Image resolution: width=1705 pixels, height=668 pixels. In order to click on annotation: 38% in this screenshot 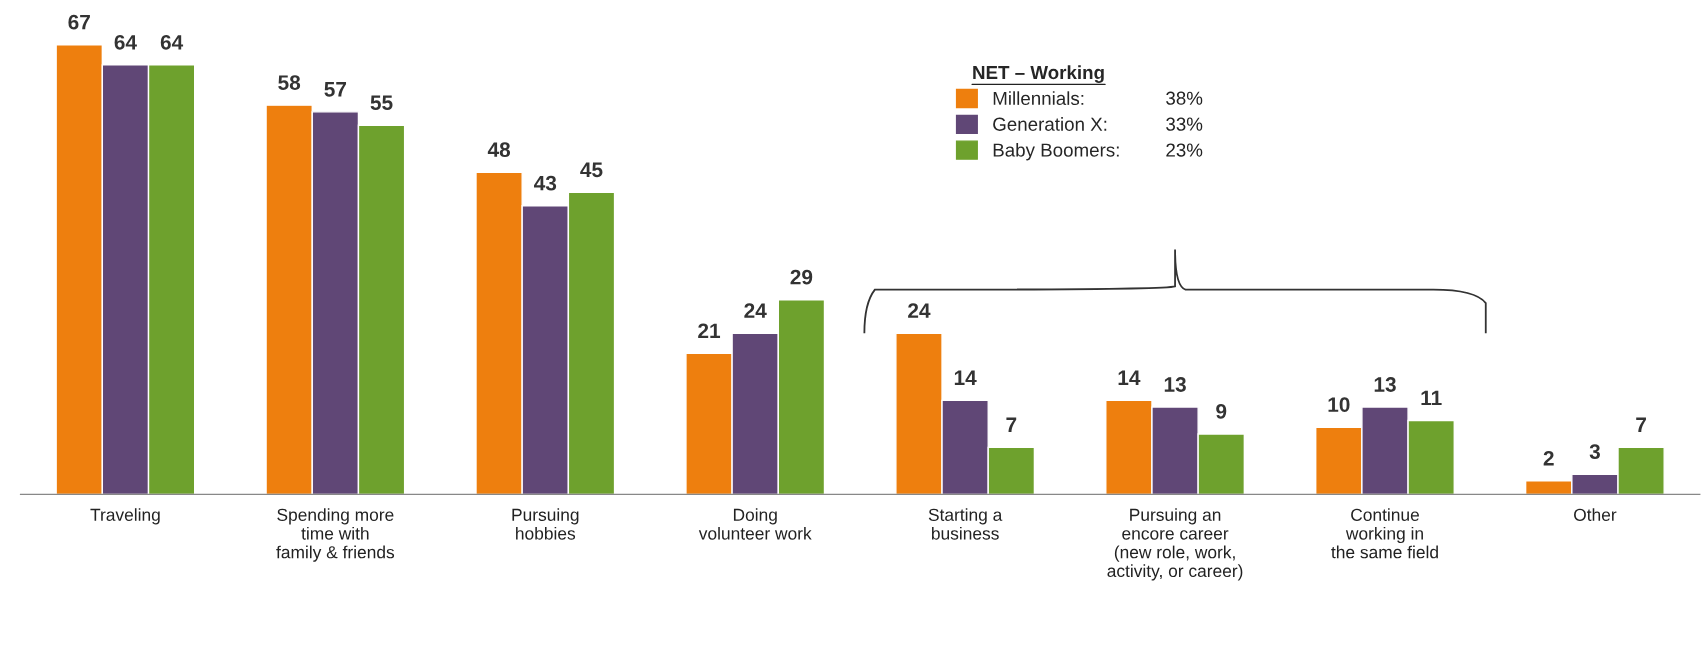, I will do `click(1184, 98)`.